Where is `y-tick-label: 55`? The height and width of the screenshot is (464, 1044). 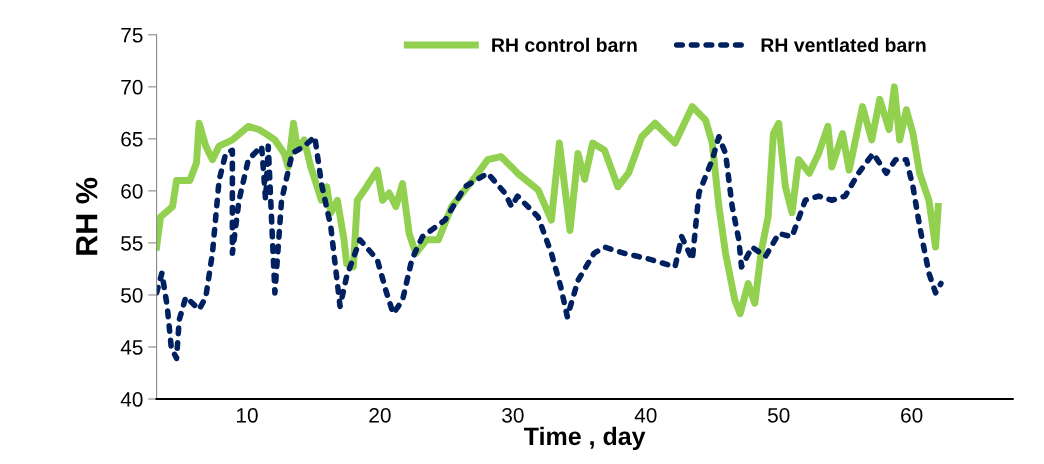
y-tick-label: 55 is located at coordinates (132, 243).